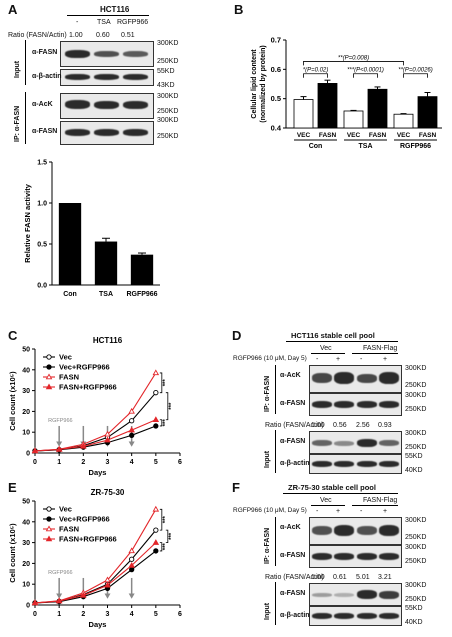  What do you see at coordinates (276, 40) in the screenshot?
I see `y-tick-label: 0.7` at bounding box center [276, 40].